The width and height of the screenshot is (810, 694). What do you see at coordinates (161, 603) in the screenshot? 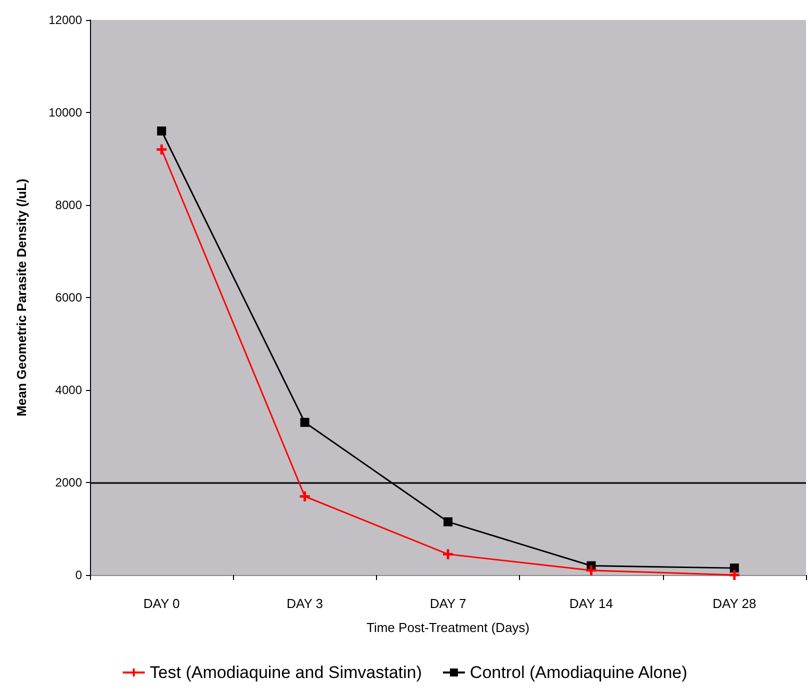
I see `x-tick-label: DAY 0` at bounding box center [161, 603].